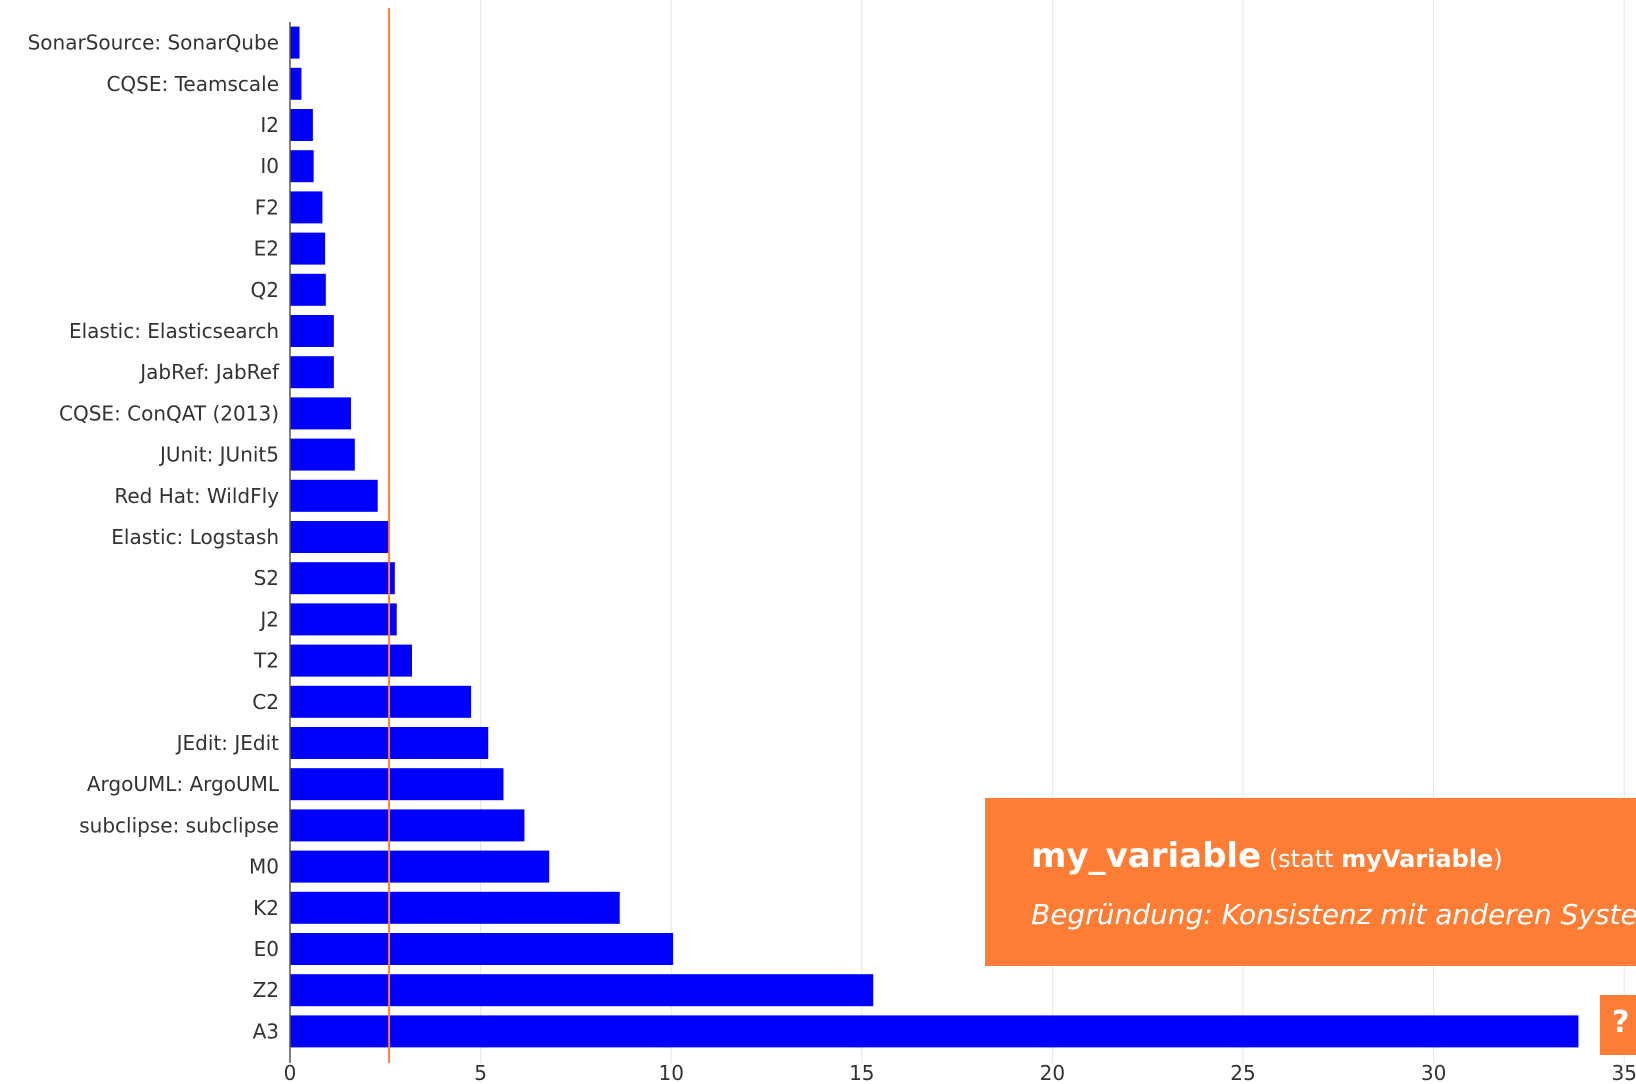 Image resolution: width=1636 pixels, height=1084 pixels. What do you see at coordinates (209, 372) in the screenshot?
I see `category-label-8: JabRef` at bounding box center [209, 372].